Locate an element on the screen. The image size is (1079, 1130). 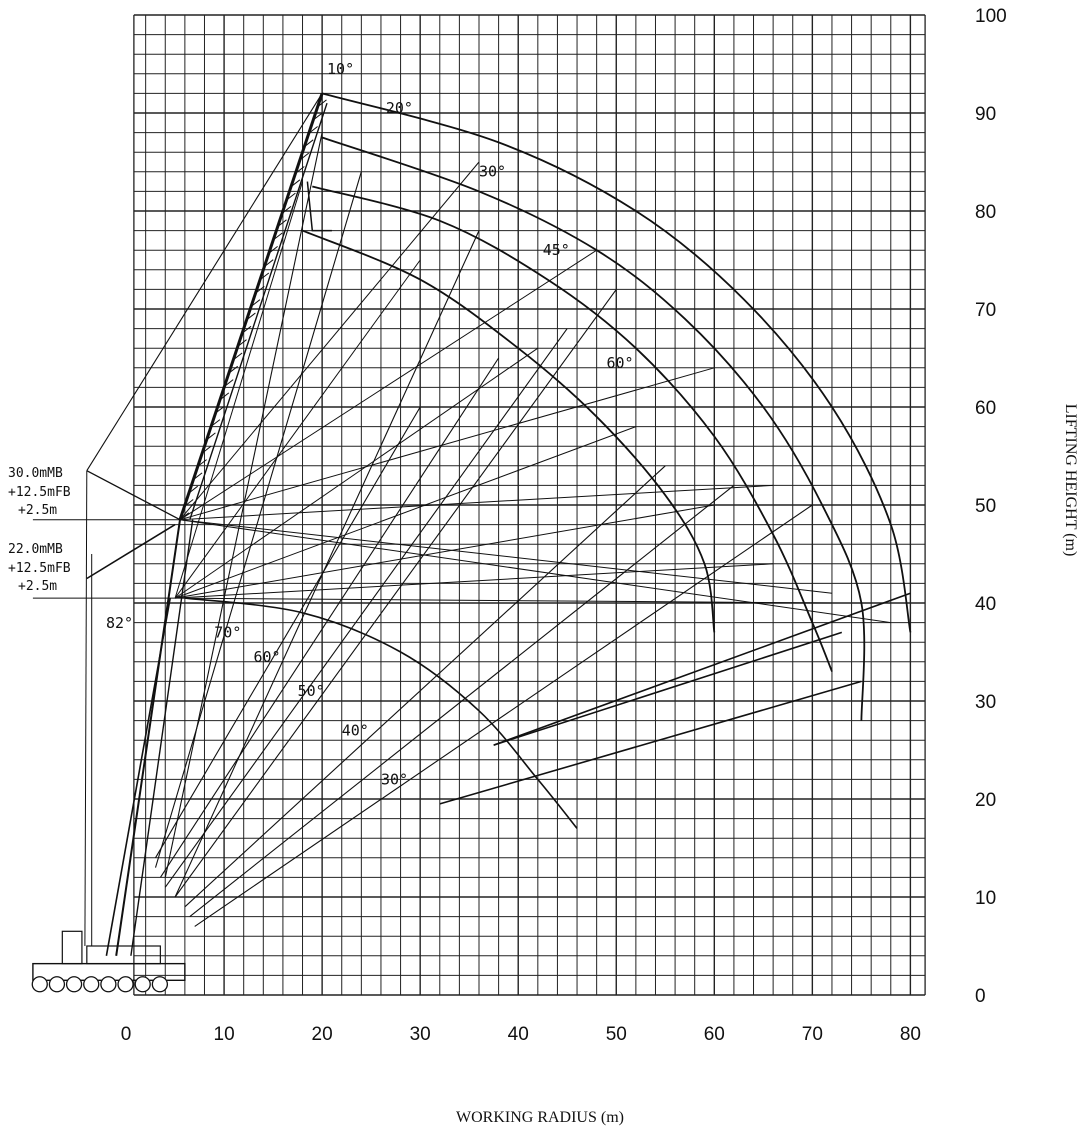
x-tick-label: 40 is located at coordinates (518, 1034).